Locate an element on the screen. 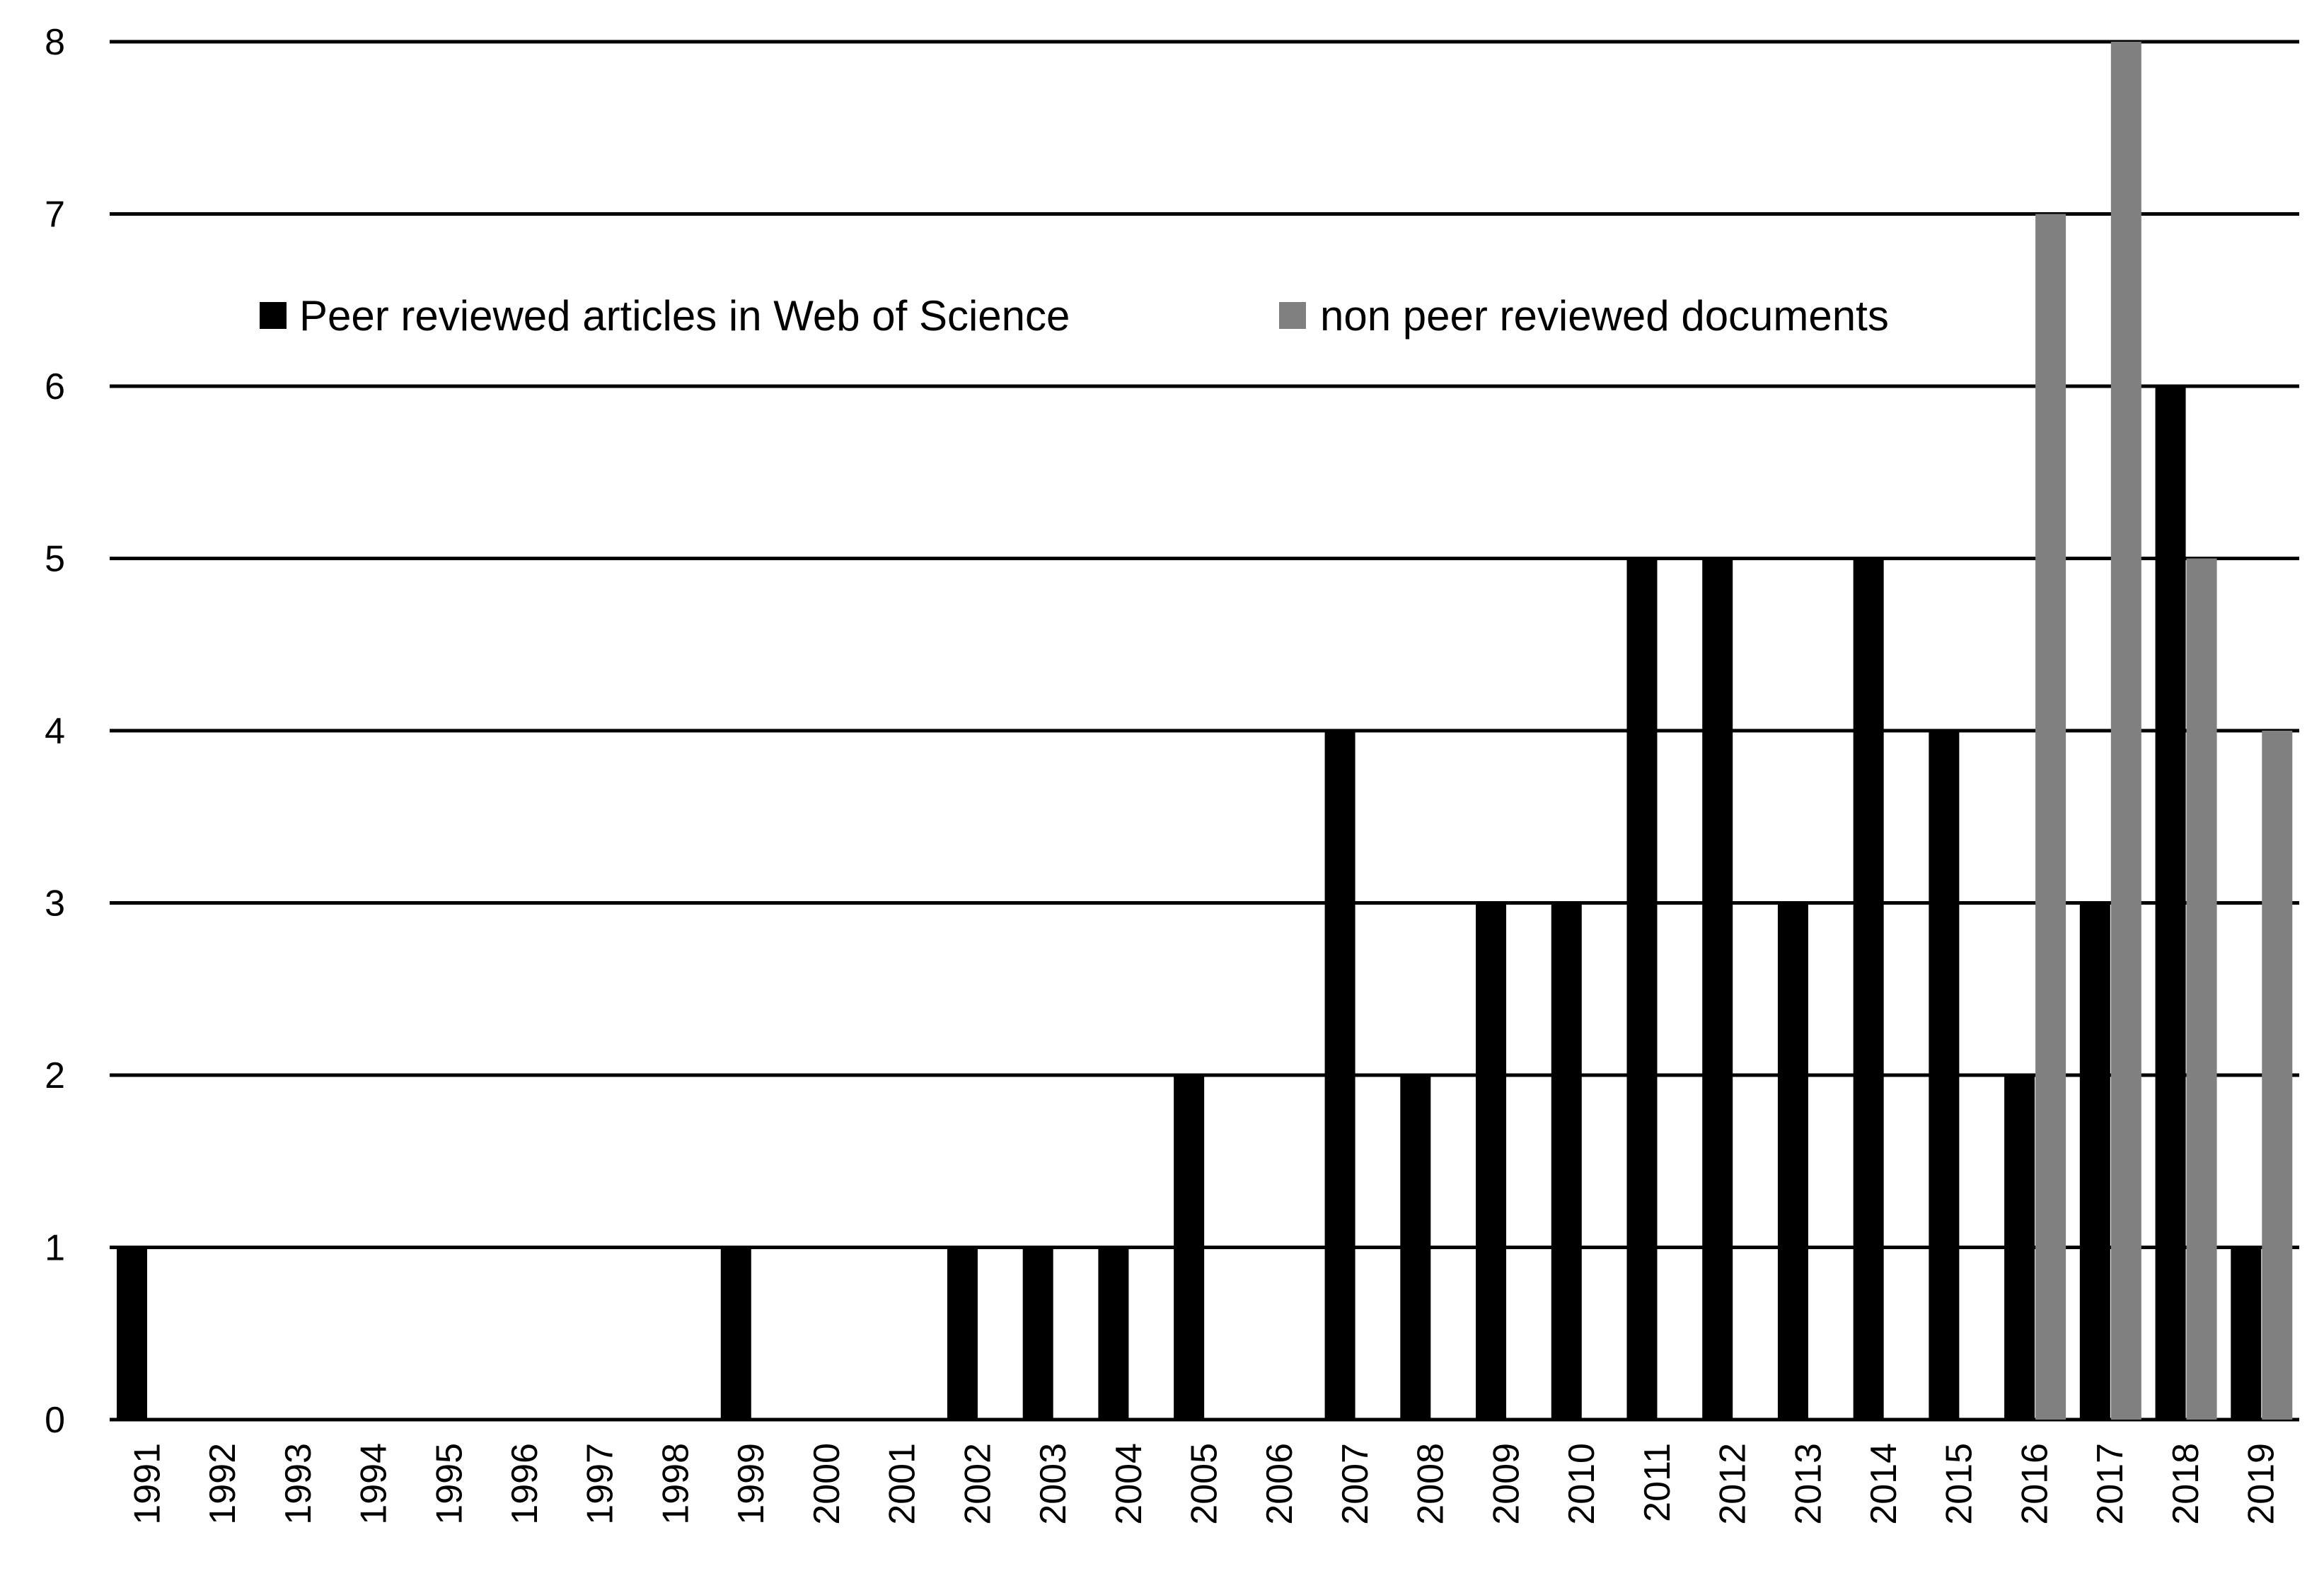  bar-peer-reviewed-2019 is located at coordinates (2246, 1333).